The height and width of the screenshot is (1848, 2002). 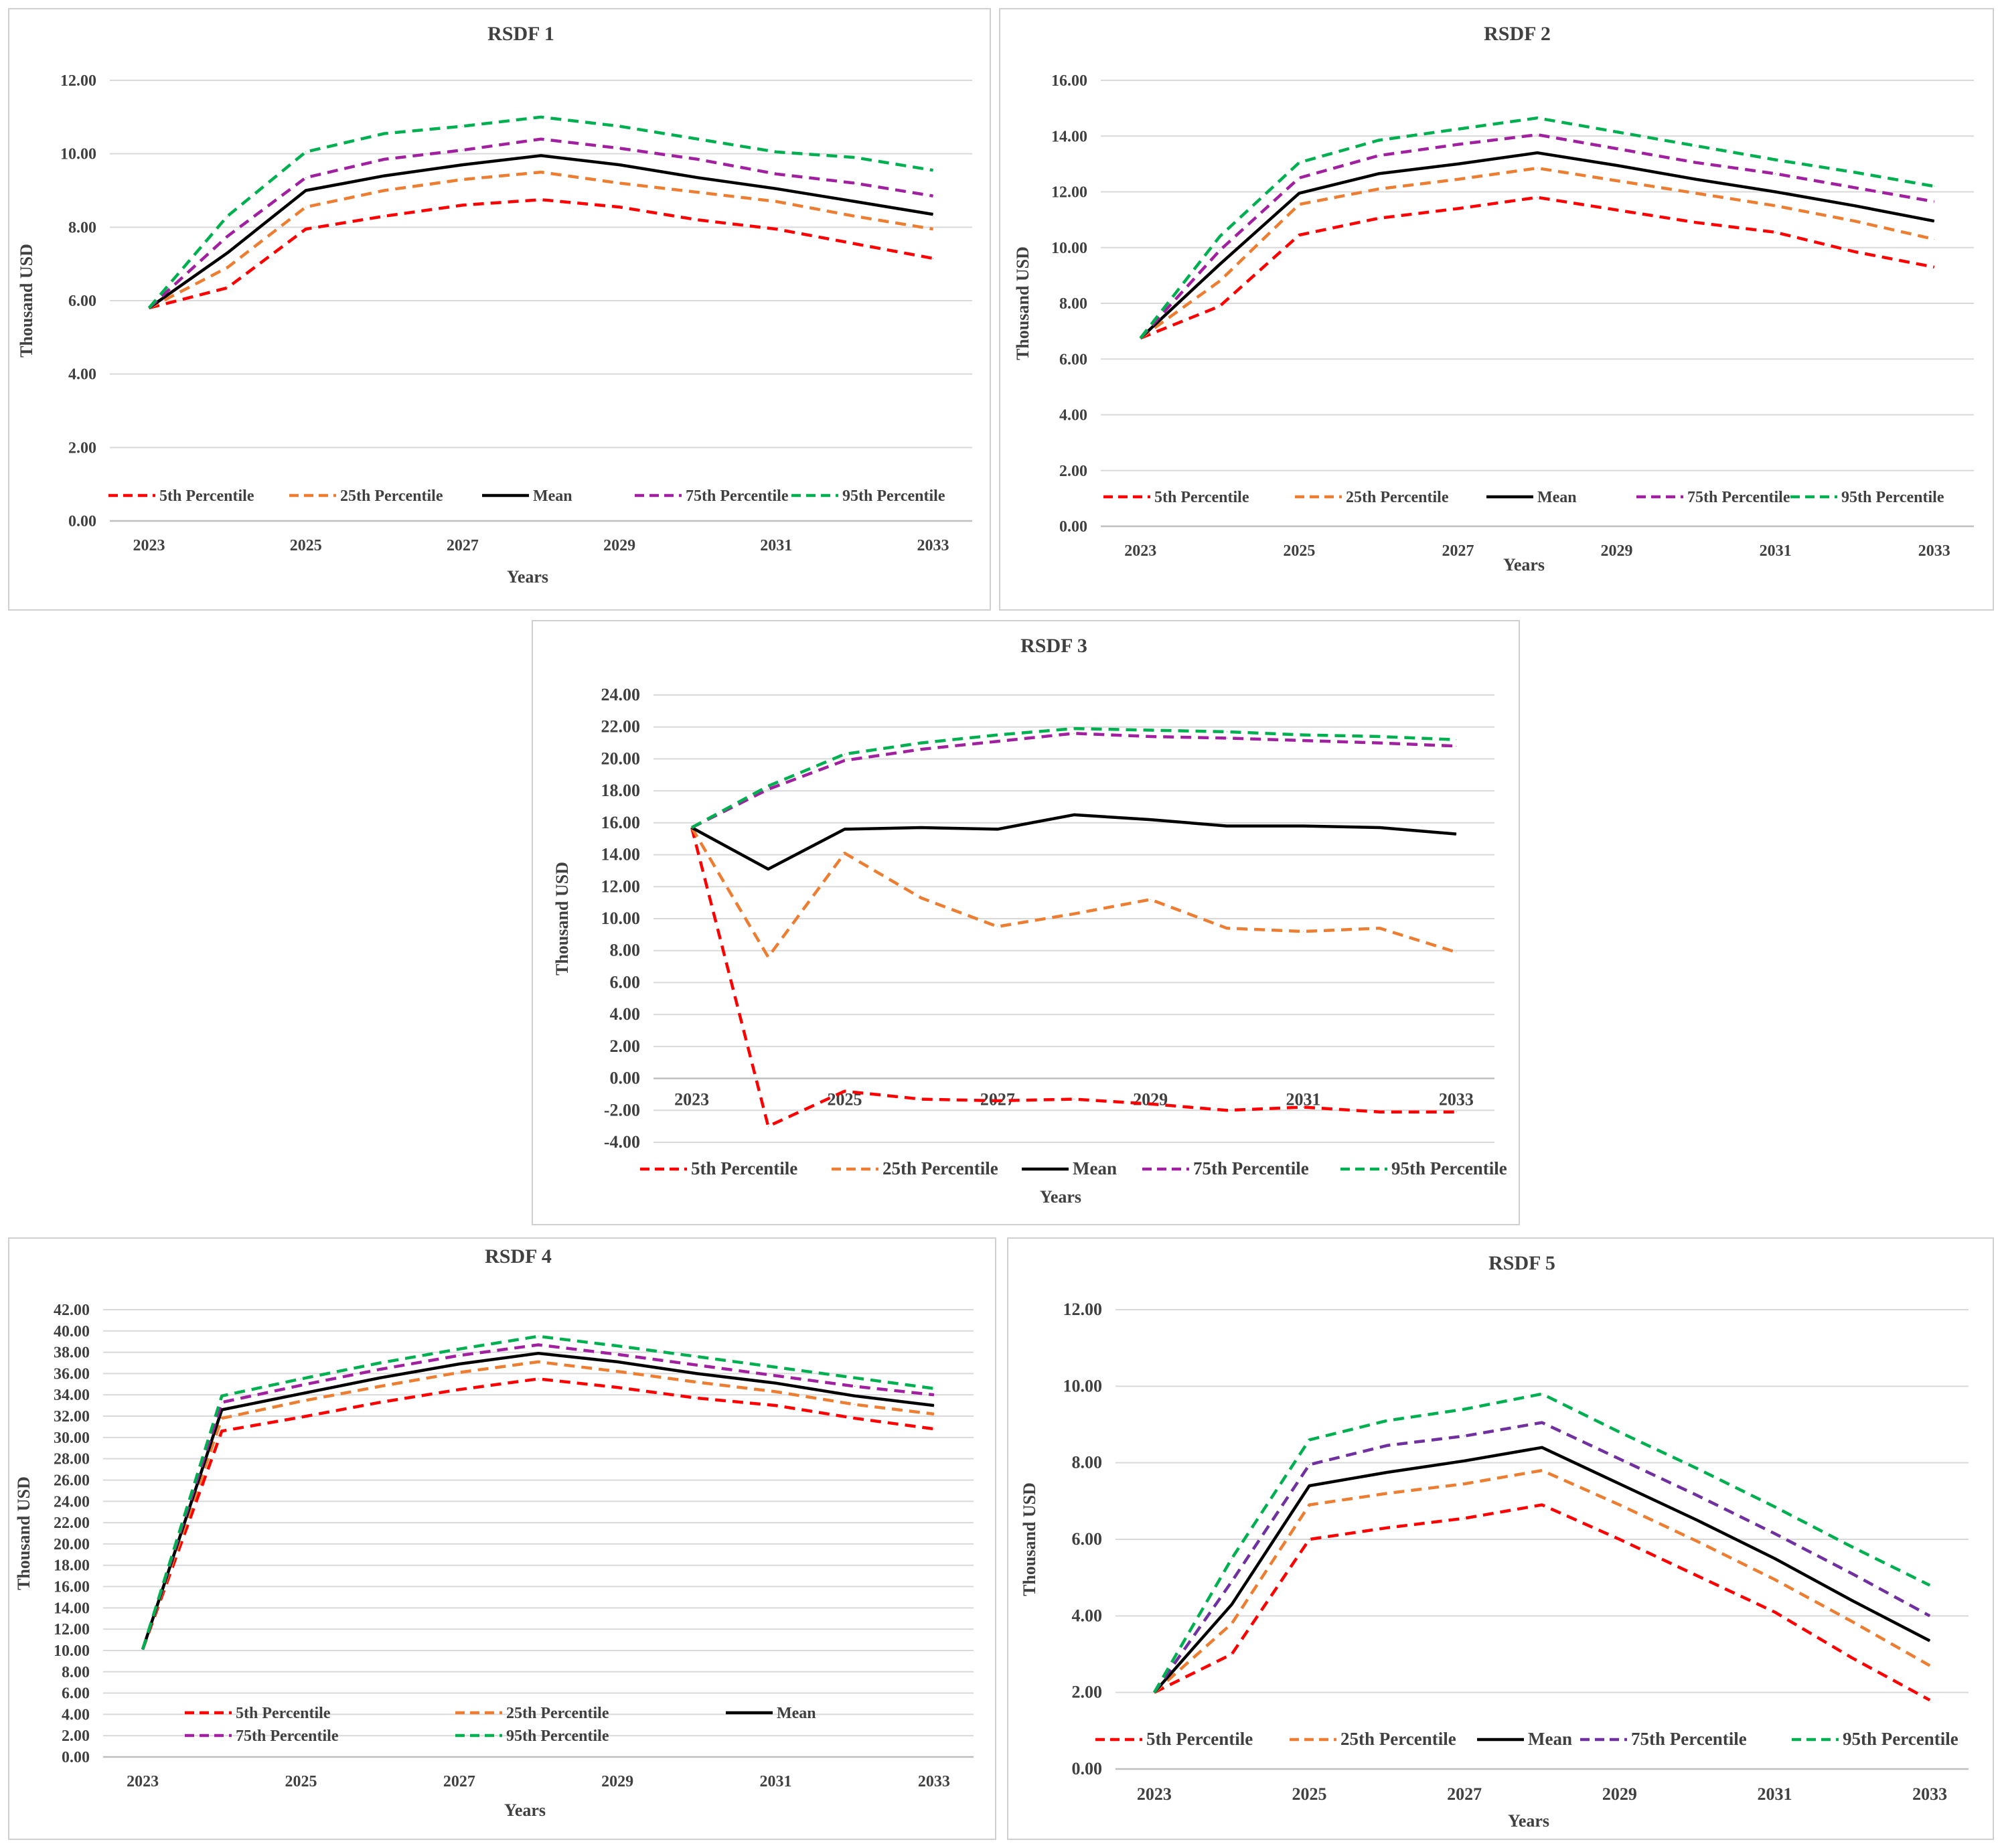 What do you see at coordinates (76, 1714) in the screenshot?
I see `y-tick-label: 4.00` at bounding box center [76, 1714].